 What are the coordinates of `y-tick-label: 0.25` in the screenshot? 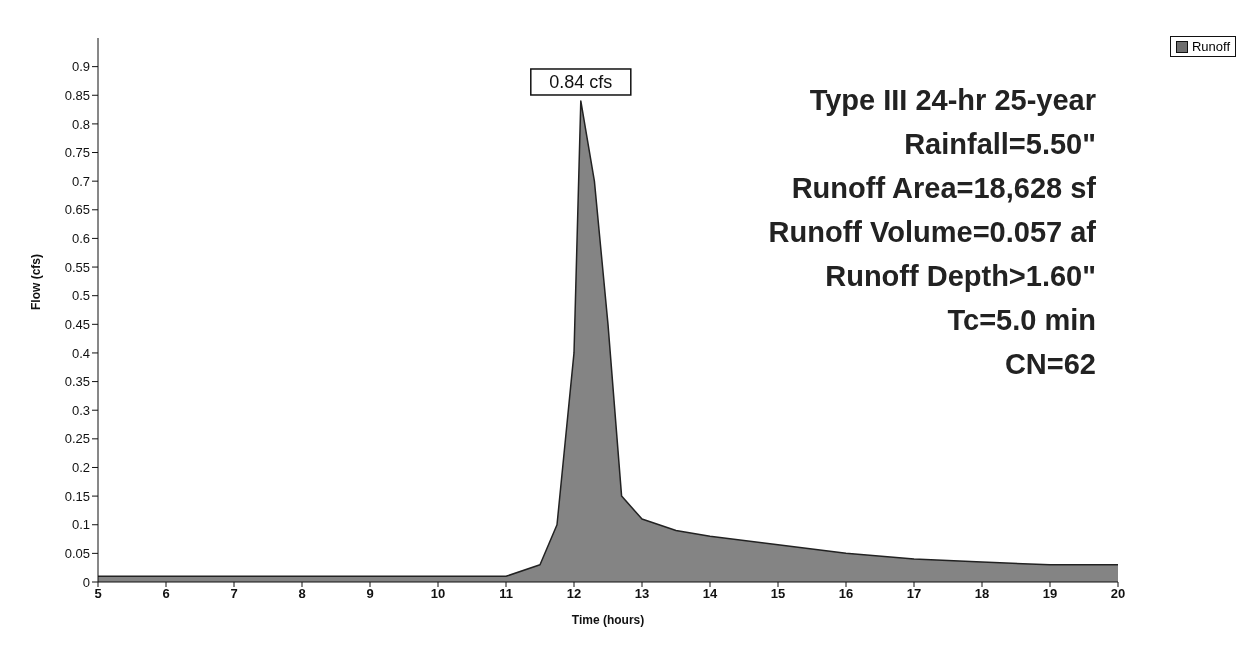 It's located at (77, 439).